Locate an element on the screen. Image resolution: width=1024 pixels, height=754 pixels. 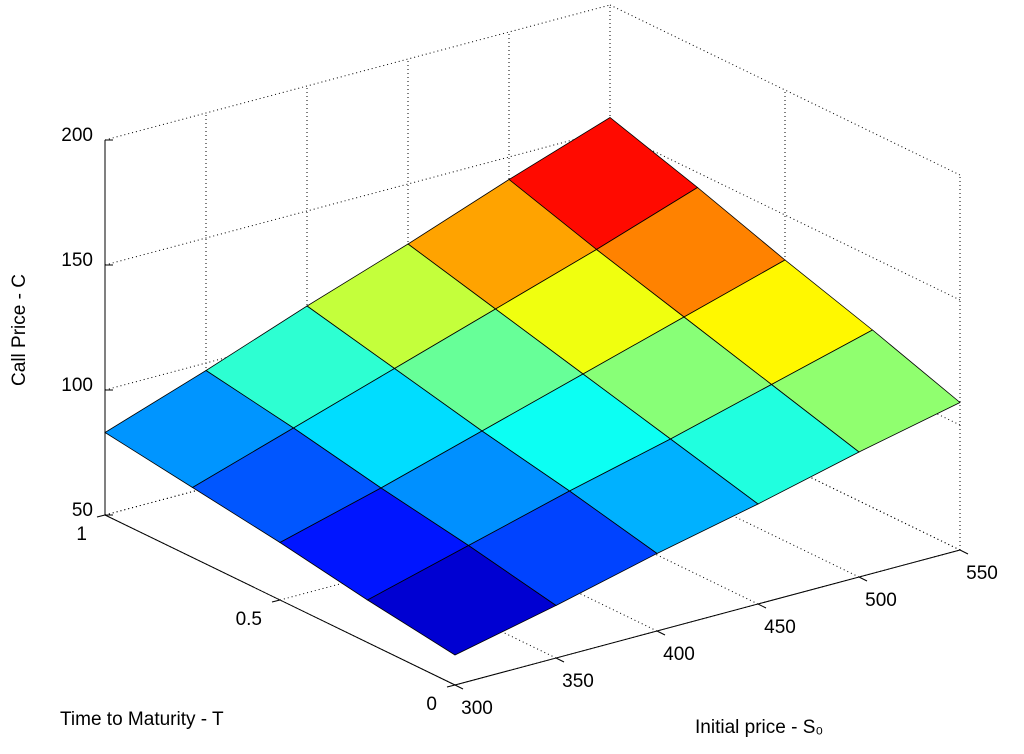
z-axis-label: Call Price - C is located at coordinates (19, 330).